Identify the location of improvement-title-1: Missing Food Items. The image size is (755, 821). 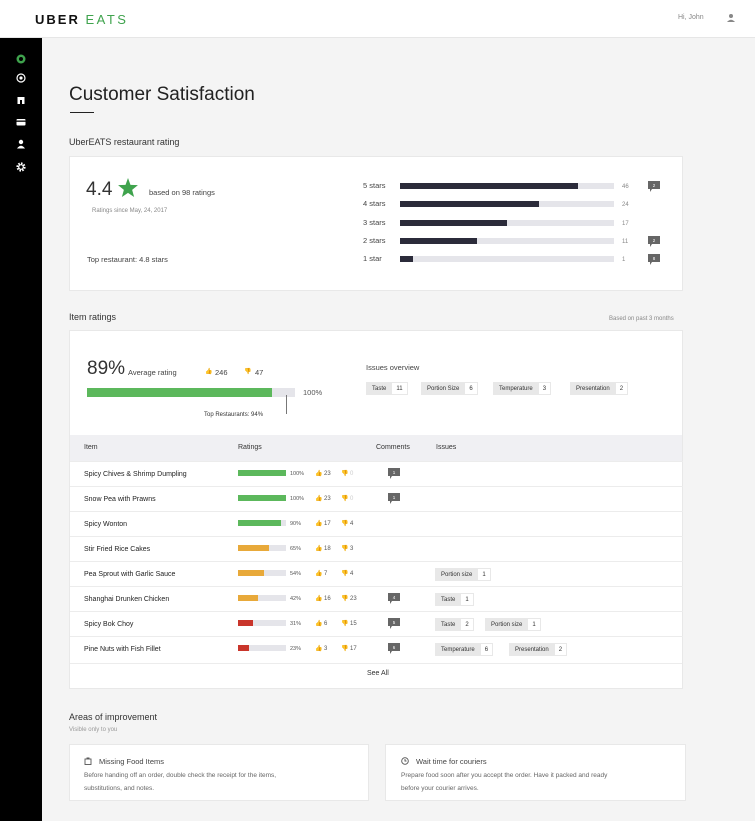
(132, 761).